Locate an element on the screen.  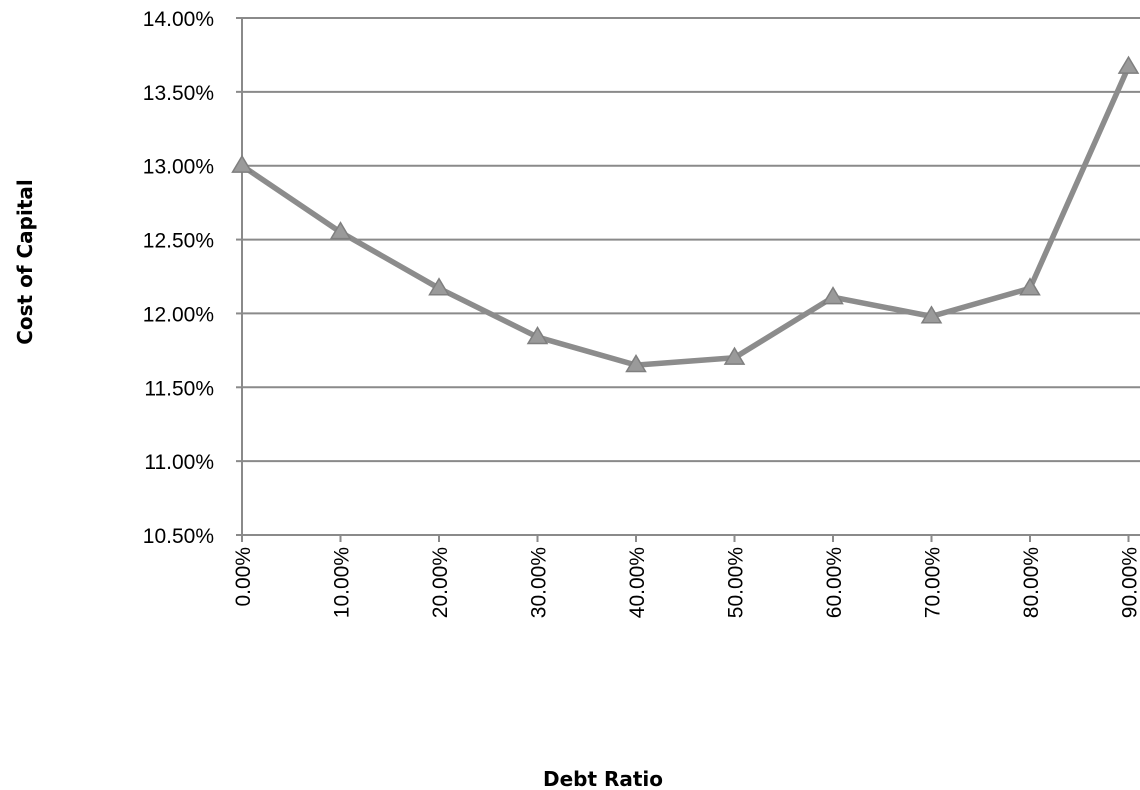
x-tick-label: 20.00% is located at coordinates (440, 582).